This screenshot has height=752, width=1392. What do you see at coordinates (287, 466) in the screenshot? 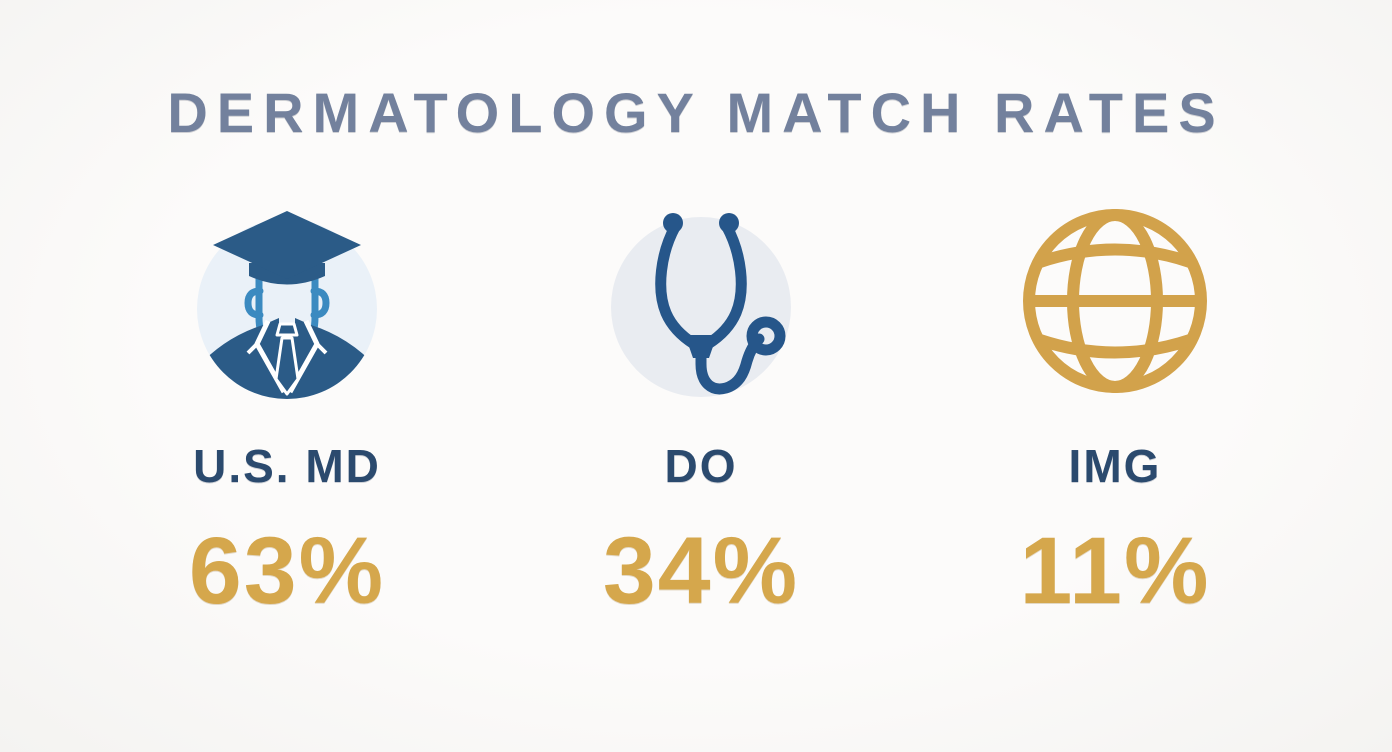
I see `category-label: U.S. MD` at bounding box center [287, 466].